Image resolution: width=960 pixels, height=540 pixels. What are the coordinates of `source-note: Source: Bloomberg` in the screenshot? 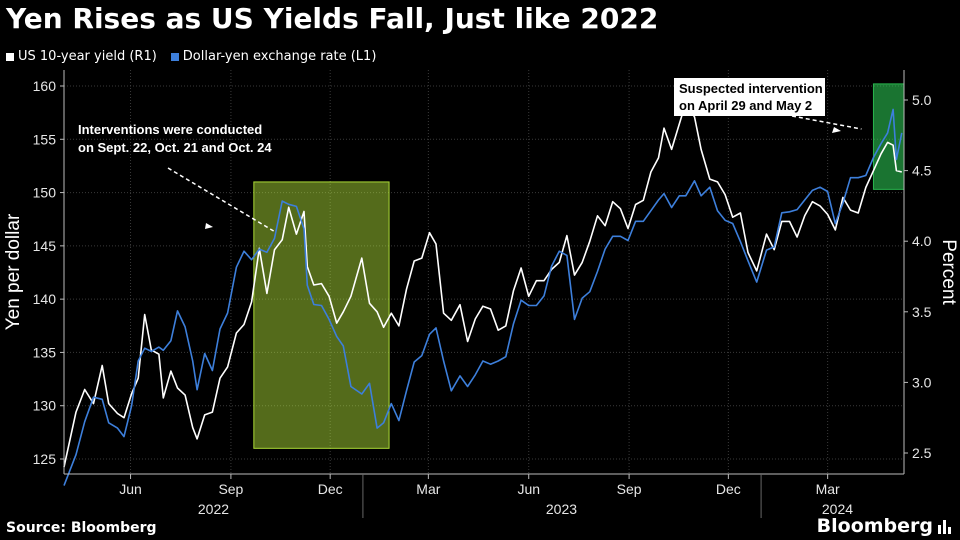 It's located at (81, 528).